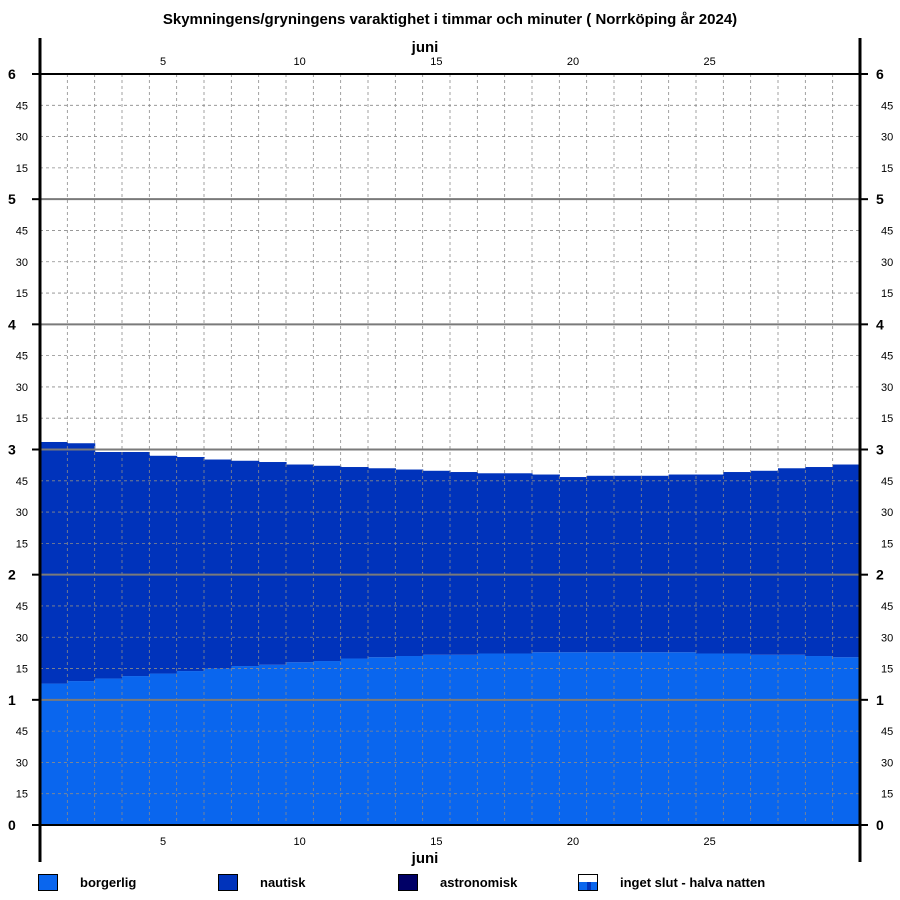 The height and width of the screenshot is (900, 900). I want to click on x-tick-label-top: 15, so click(436, 62).